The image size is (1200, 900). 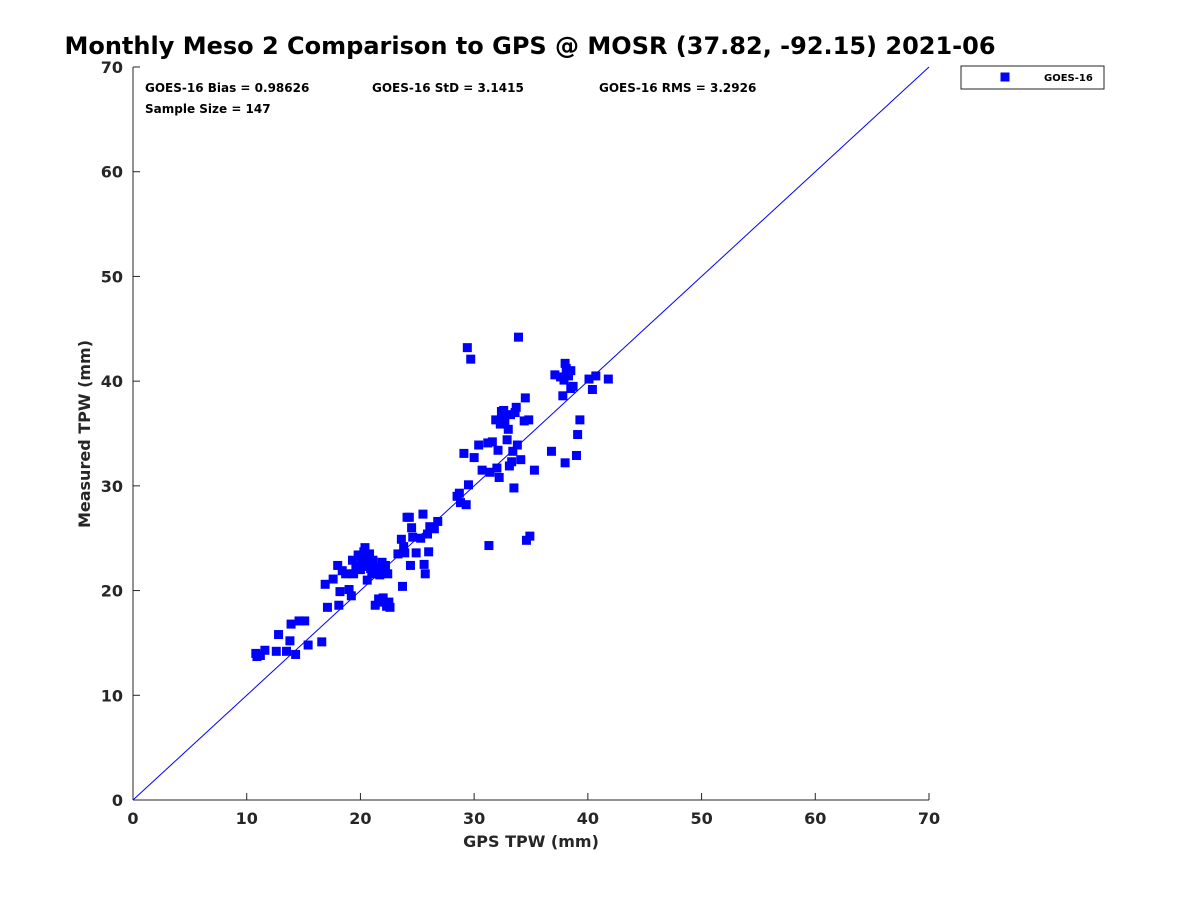 What do you see at coordinates (112, 67) in the screenshot?
I see `y-tick-label: 70` at bounding box center [112, 67].